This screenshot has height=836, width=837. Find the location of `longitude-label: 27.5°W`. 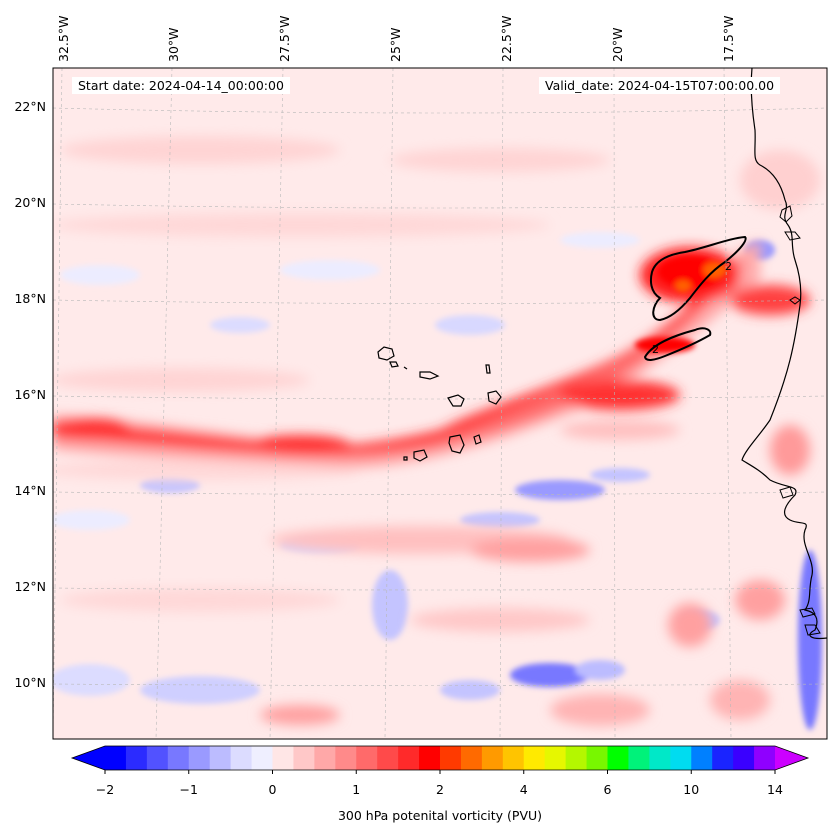

longitude-label: 27.5°W is located at coordinates (284, 38).